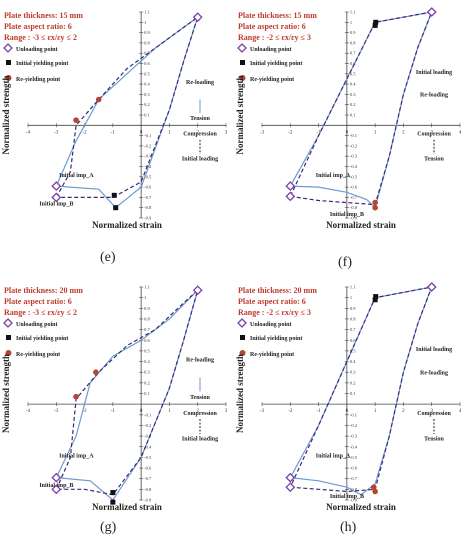 This screenshot has width=468, height=550. What do you see at coordinates (403, 411) in the screenshot?
I see `x-tick-label: 2` at bounding box center [403, 411].